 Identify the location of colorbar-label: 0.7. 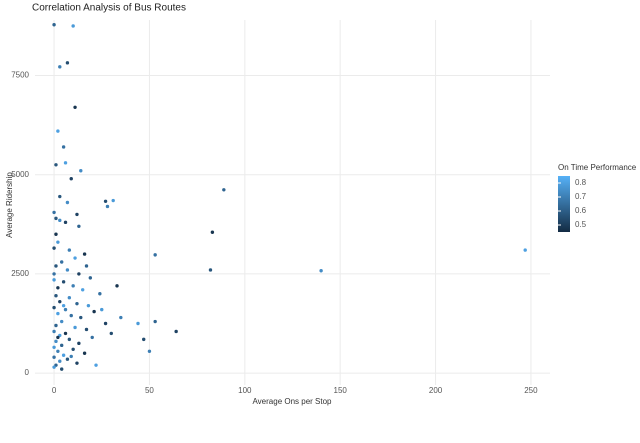
(581, 196).